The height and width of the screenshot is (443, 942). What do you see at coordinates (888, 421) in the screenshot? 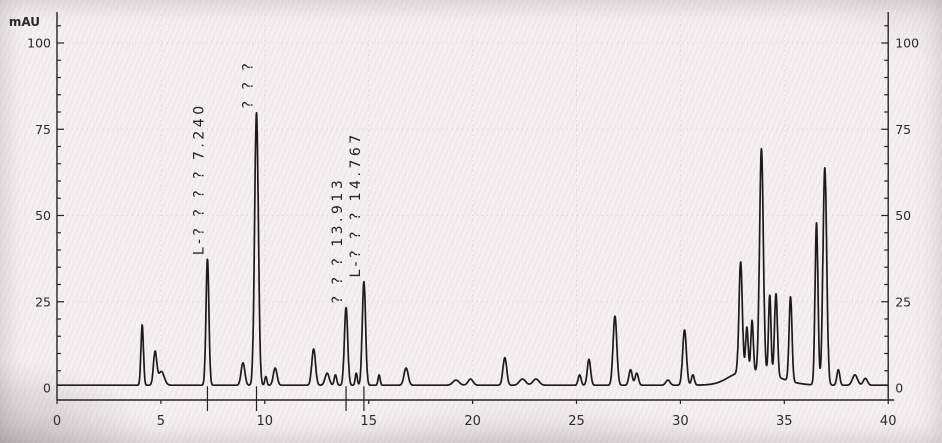
I see `x-tick-label: 40` at bounding box center [888, 421].